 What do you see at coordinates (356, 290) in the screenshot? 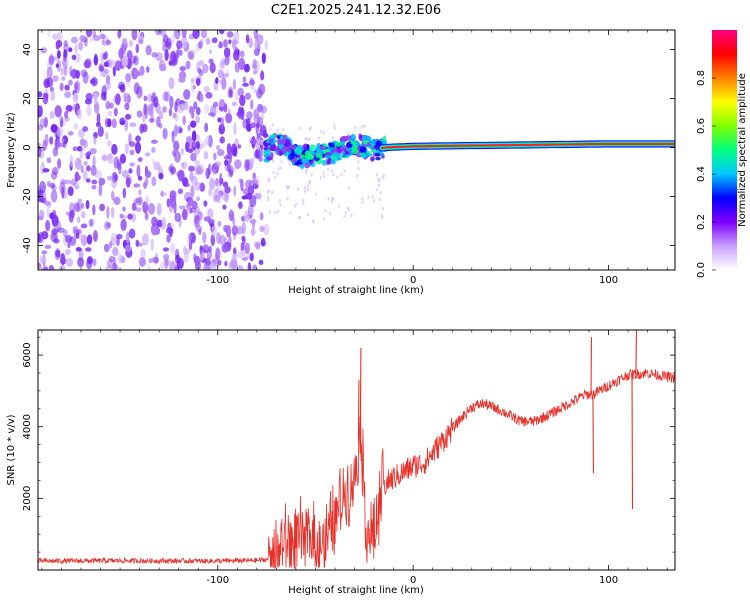
I see `spectrogram-xlabel: Height of straight line (km)` at bounding box center [356, 290].